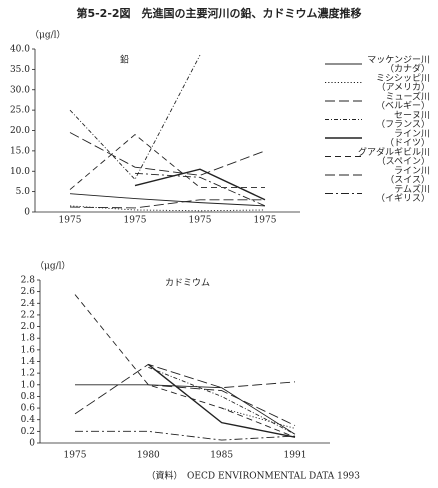 This screenshot has width=438, height=488. What do you see at coordinates (28, 432) in the screenshot?
I see `y-tick-label: 0.2` at bounding box center [28, 432].